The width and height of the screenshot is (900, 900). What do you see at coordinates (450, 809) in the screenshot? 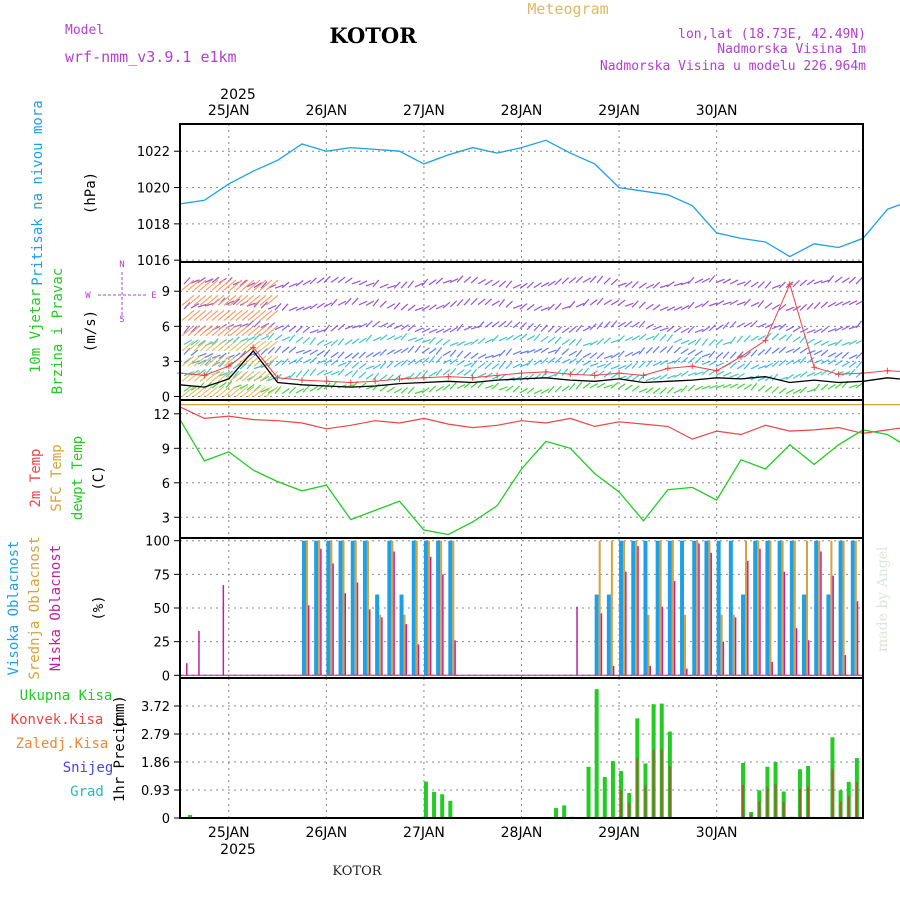
I see `total-precip-bar` at bounding box center [450, 809].